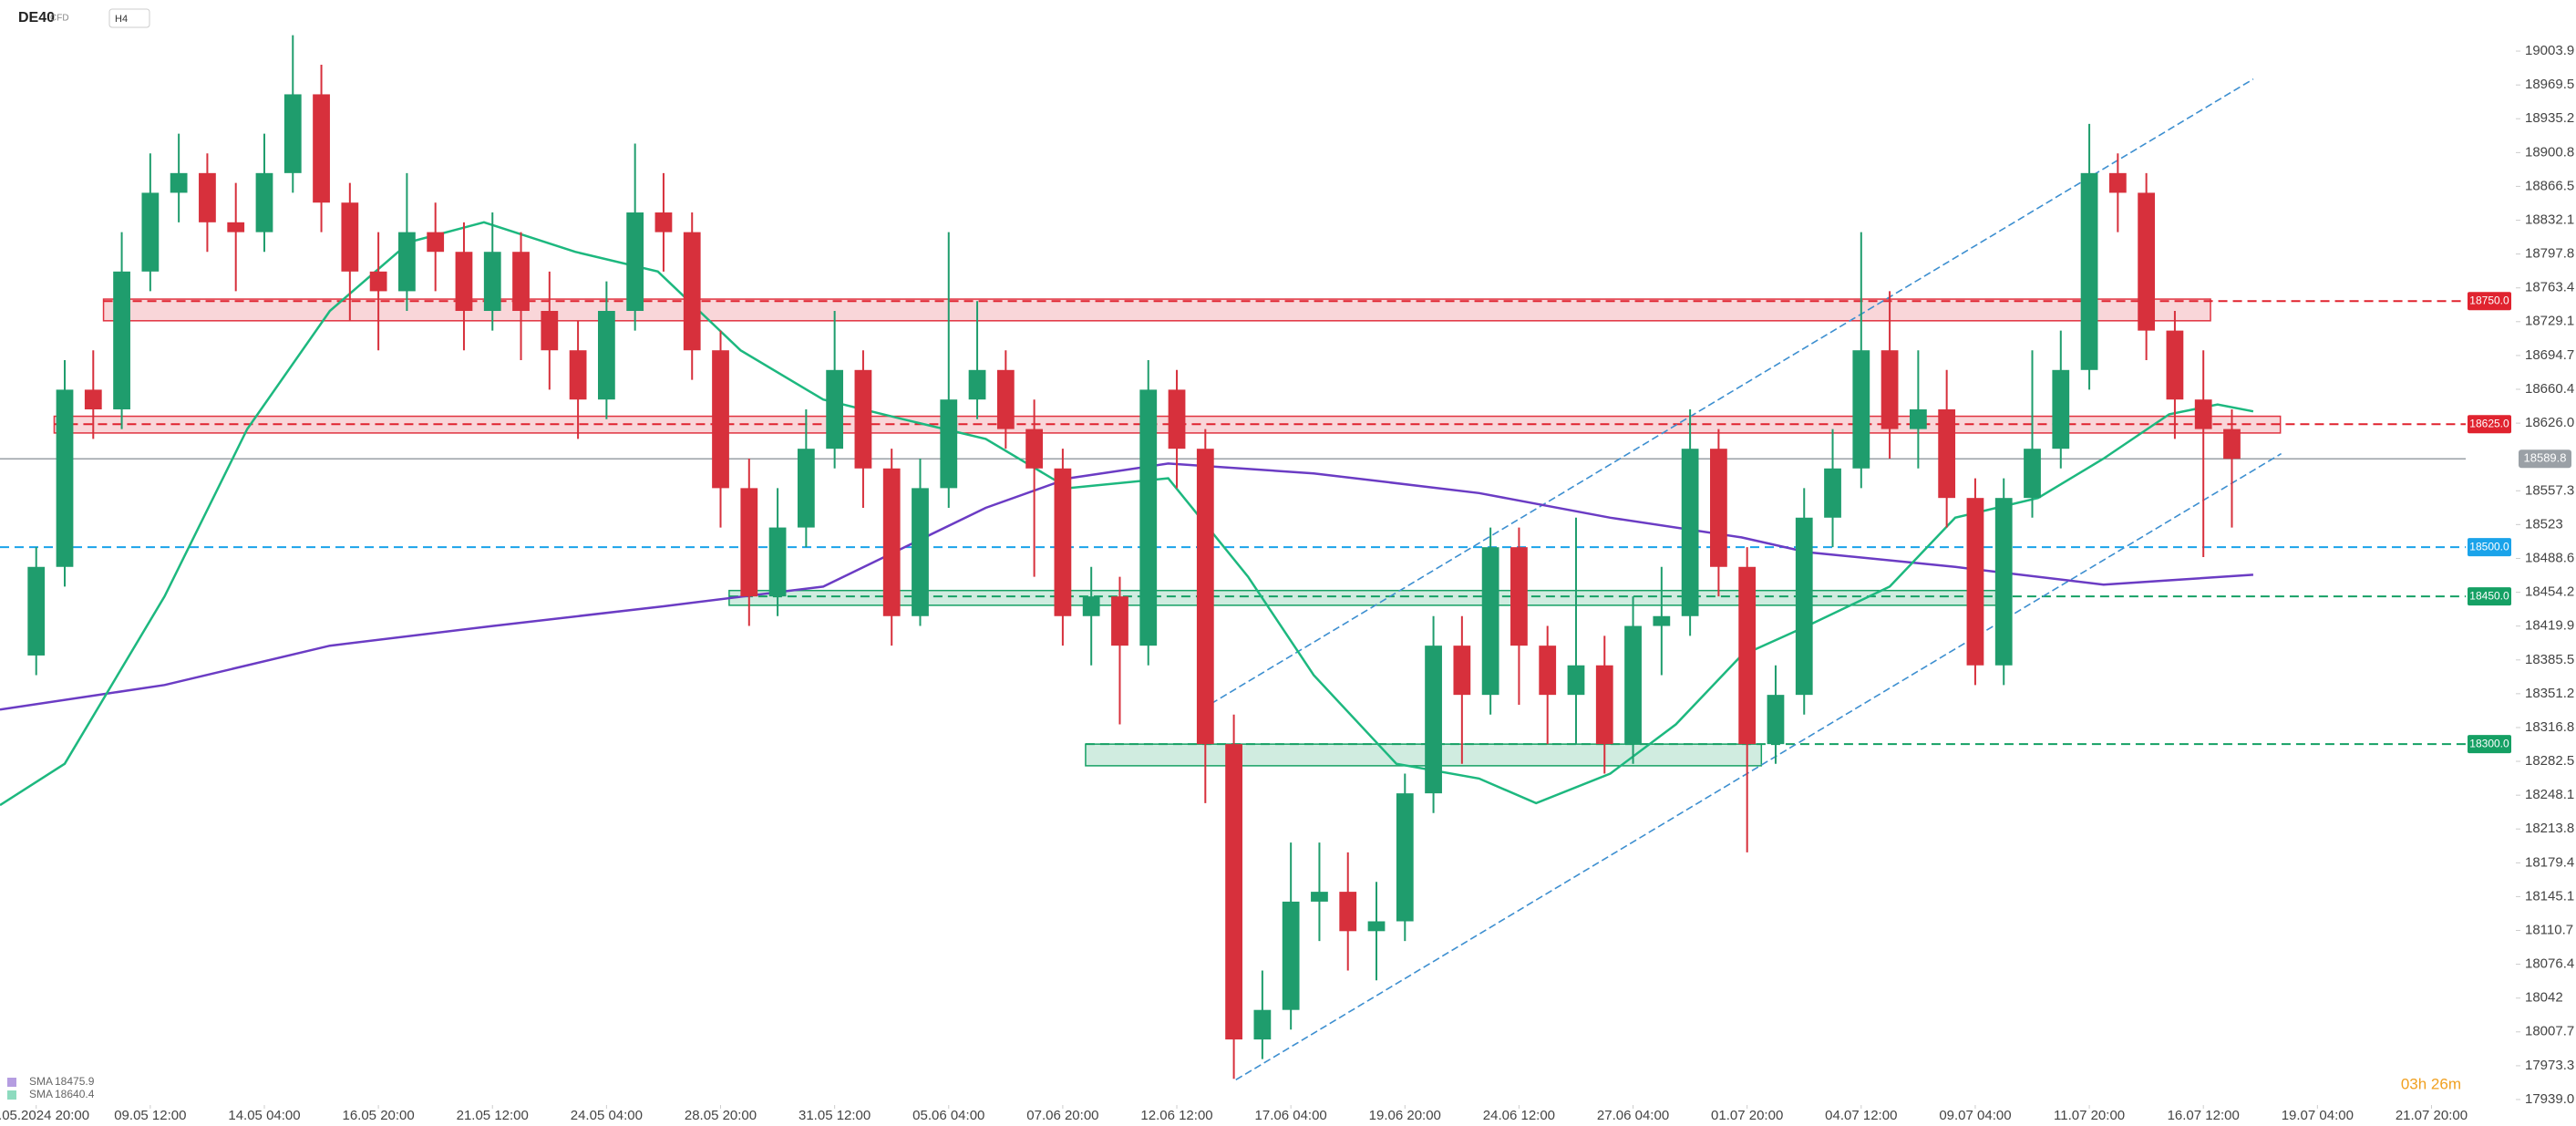 The height and width of the screenshot is (1126, 2576). I want to click on x-tick-label: 09.05 12:00, so click(150, 1115).